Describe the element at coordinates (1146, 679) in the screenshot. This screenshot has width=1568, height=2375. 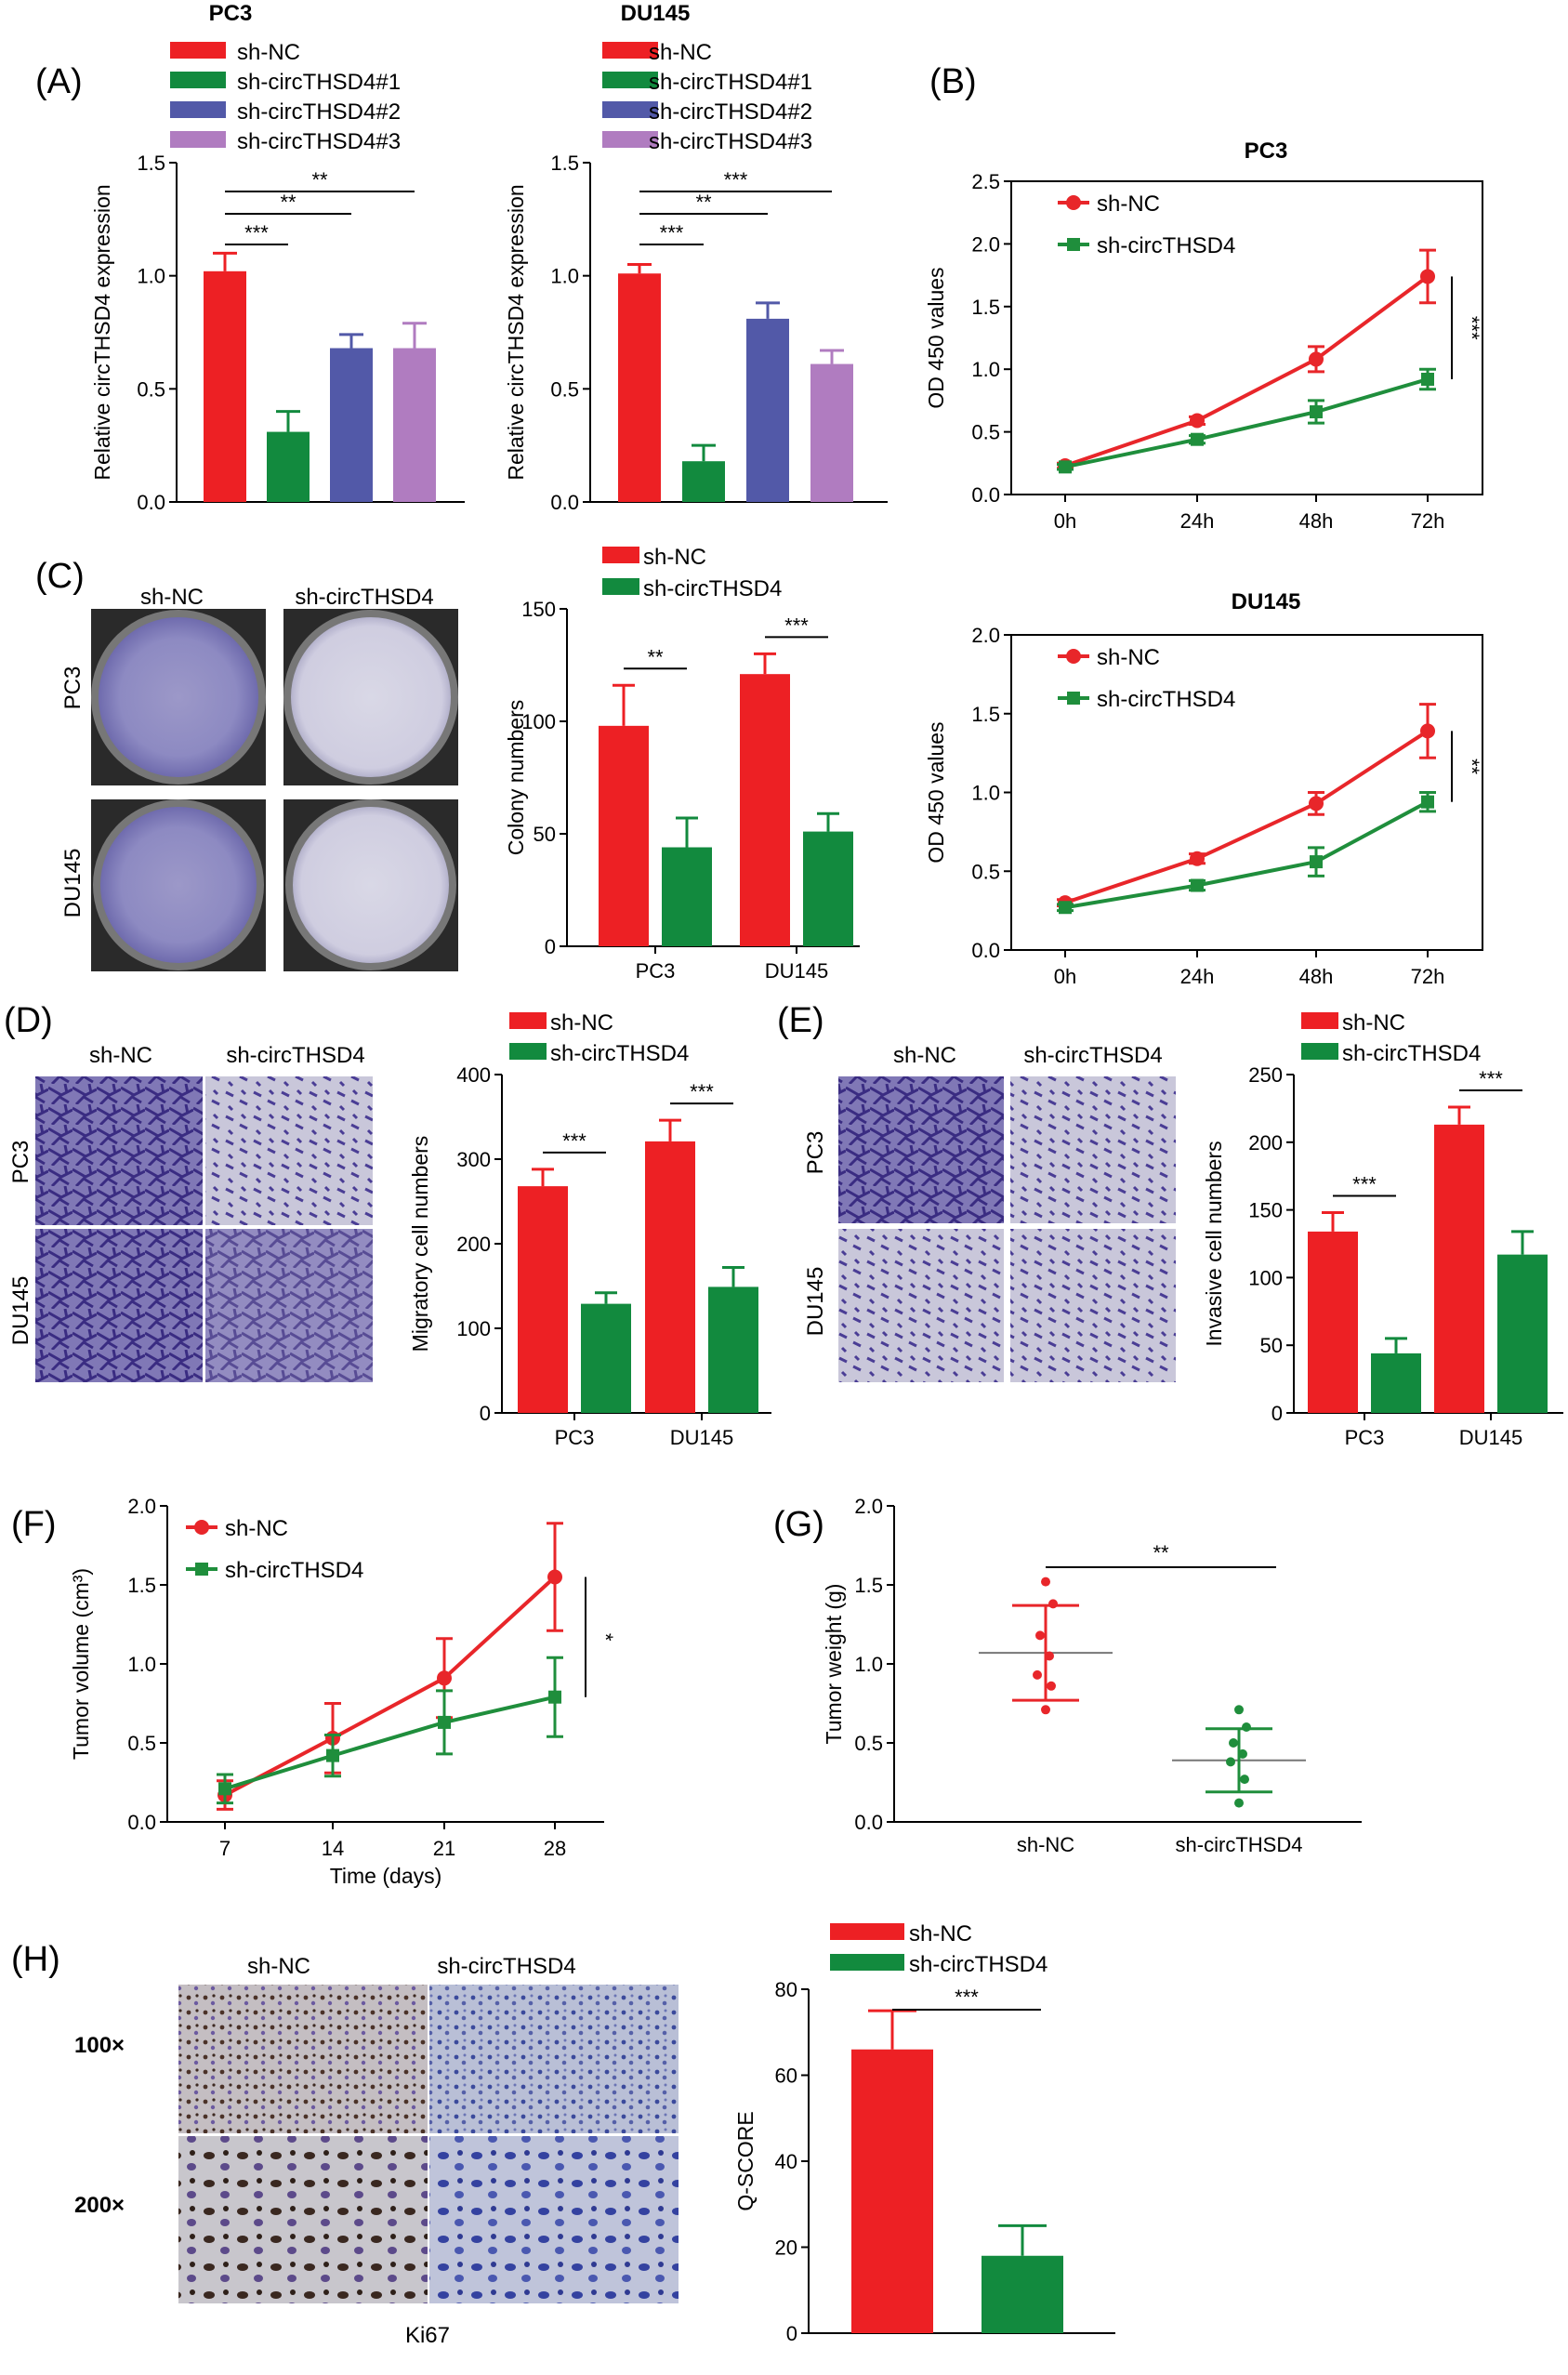
I see `legend-B-DU145: sh-NC sh-circTHSD4` at that location.